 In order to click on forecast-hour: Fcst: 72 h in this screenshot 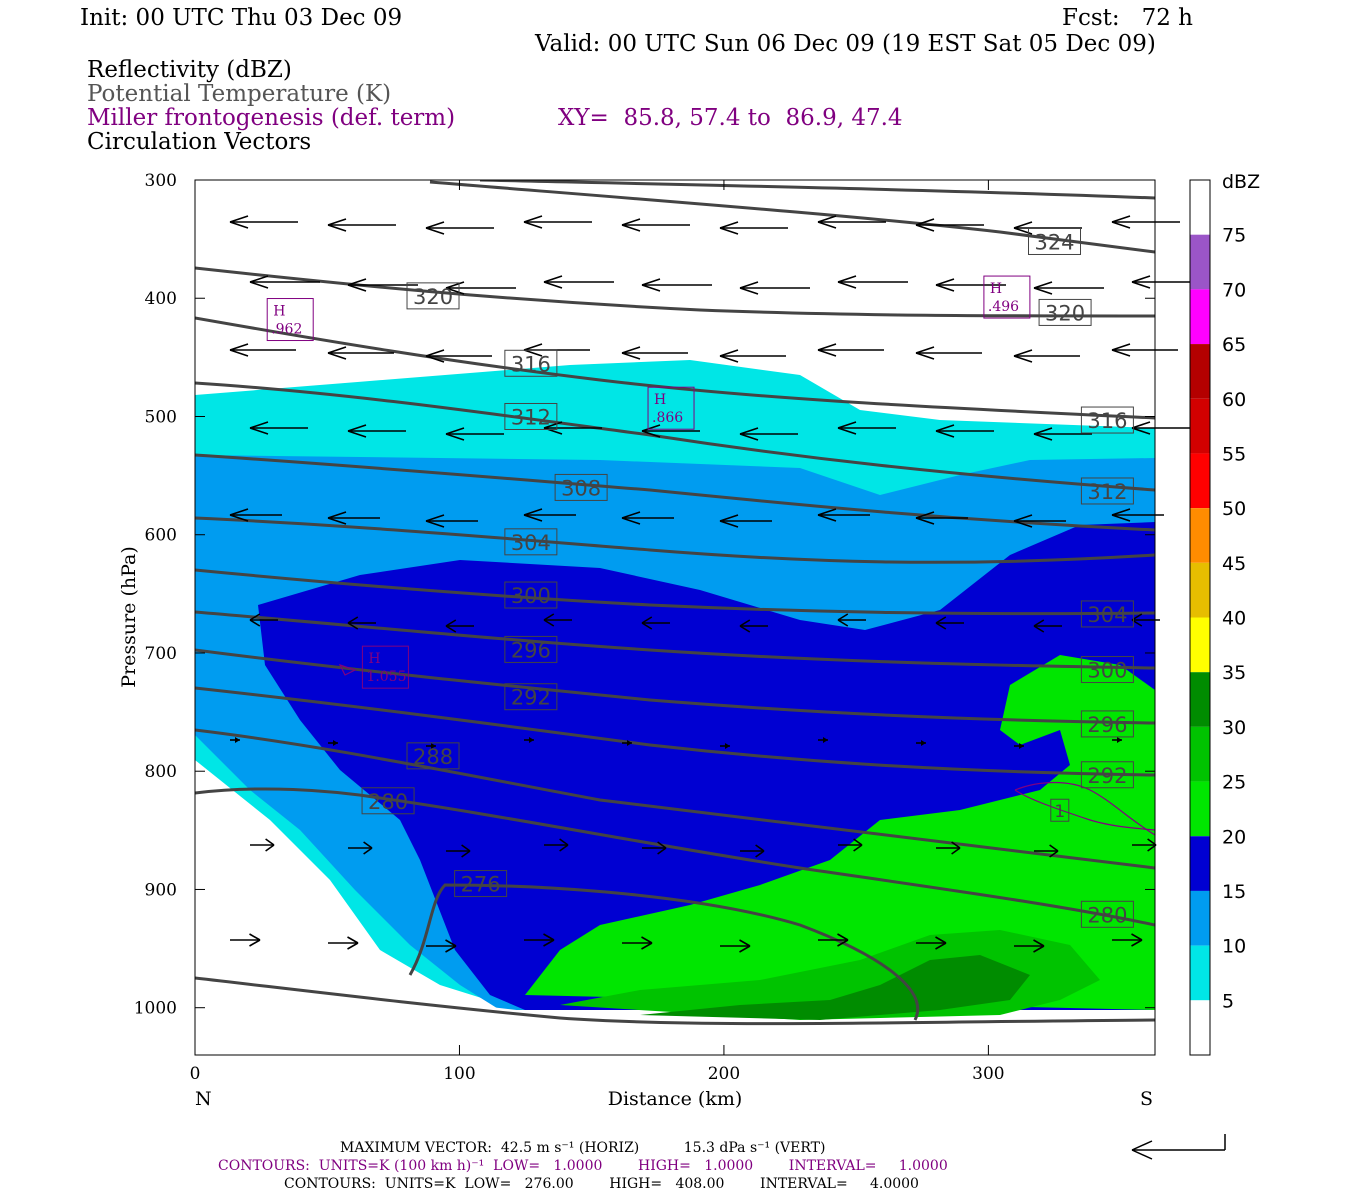, I will do `click(1127, 18)`.